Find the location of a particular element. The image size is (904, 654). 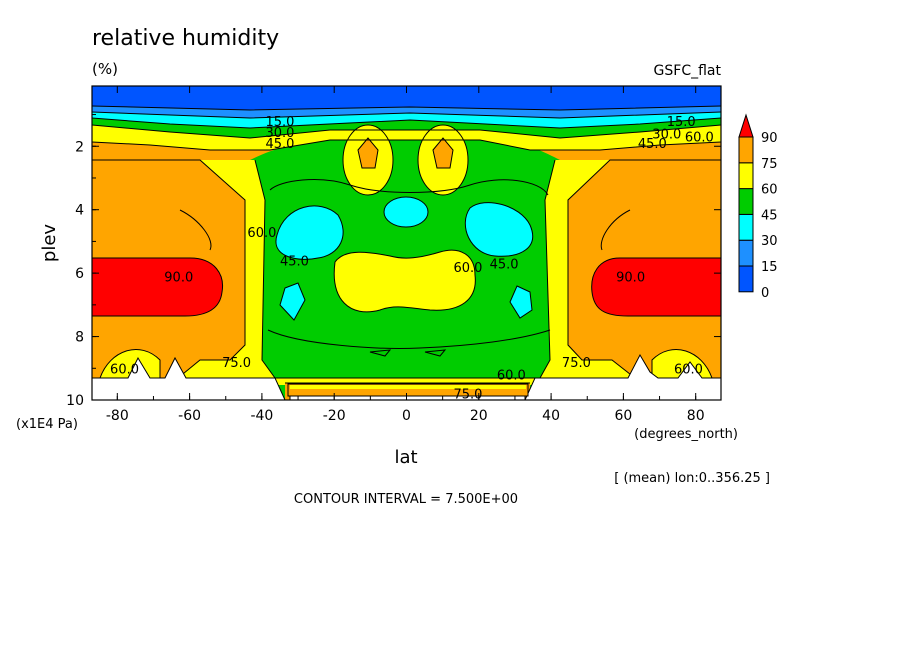

x-axis-label: lat is located at coordinates (405, 457).